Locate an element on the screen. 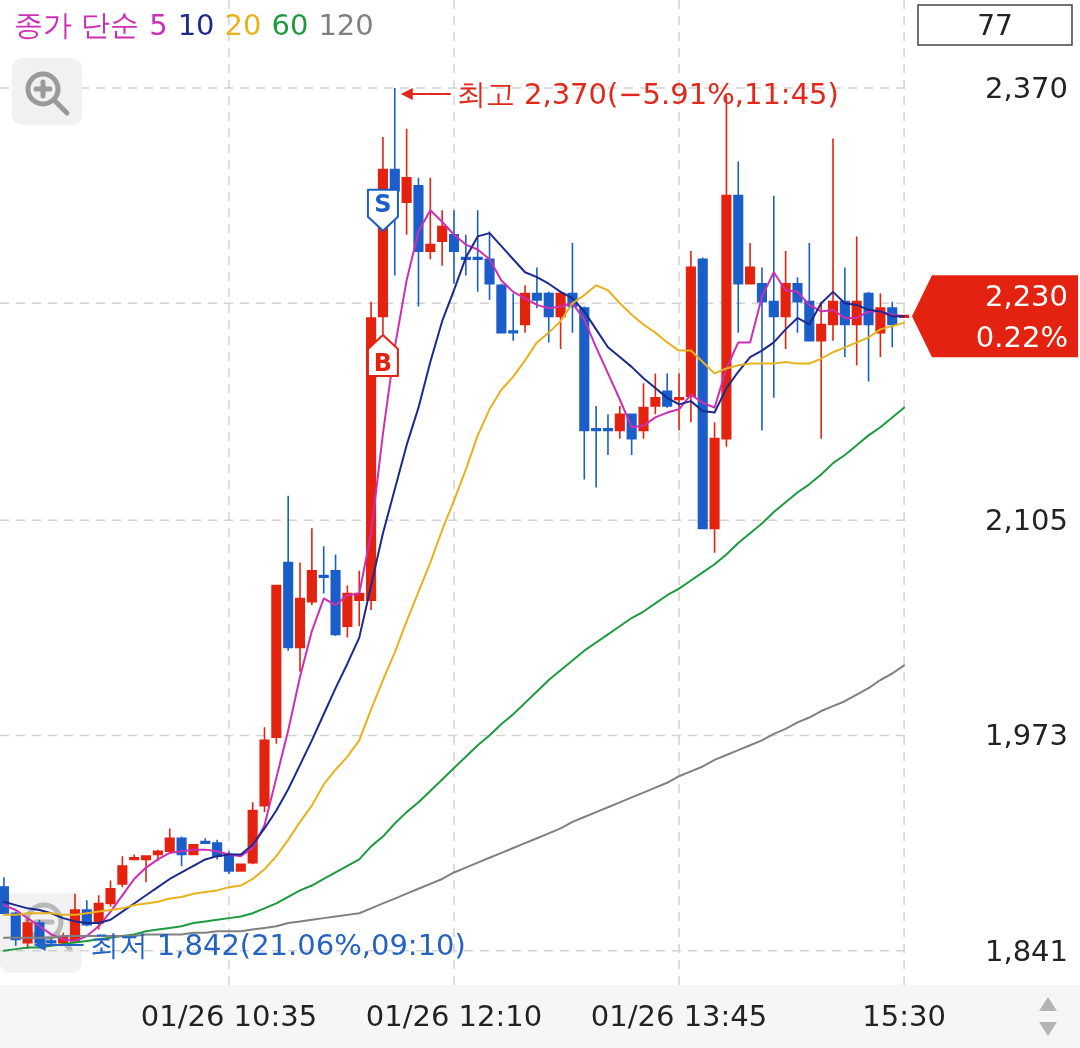 This screenshot has height=1048, width=1080. text: 77 is located at coordinates (995, 25).